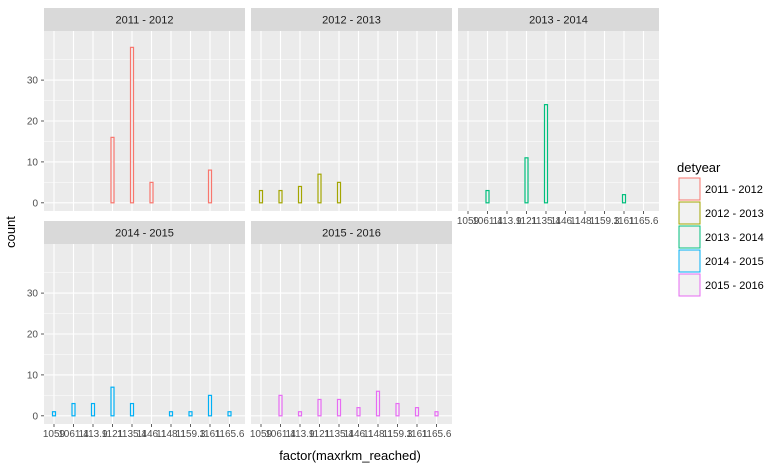 The image size is (782, 470). Describe the element at coordinates (689, 189) in the screenshot. I see `legend-key-2011-2012` at that location.